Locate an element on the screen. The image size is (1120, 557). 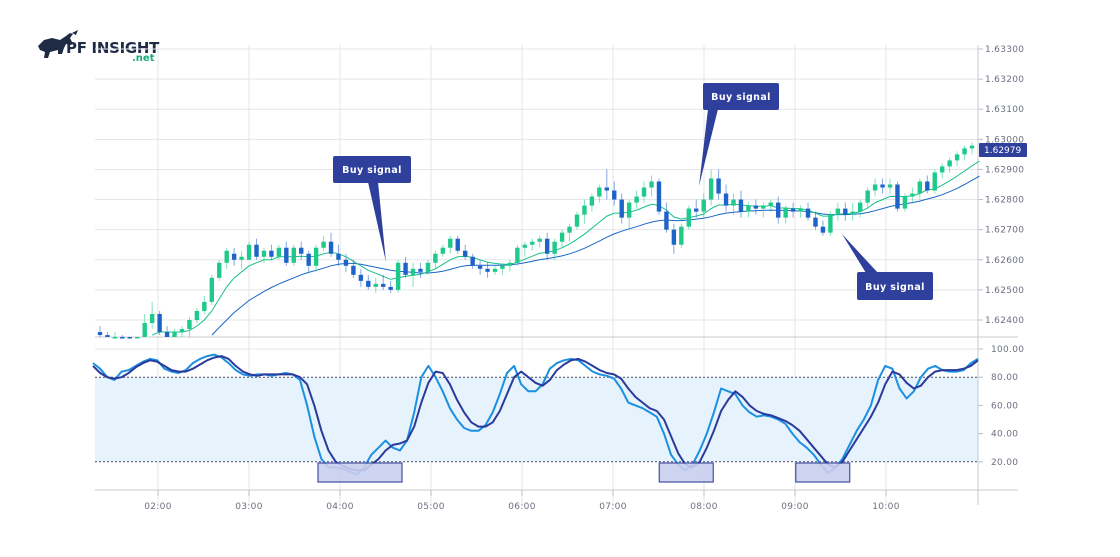
bull-logo-icon is located at coordinates (58, 44).